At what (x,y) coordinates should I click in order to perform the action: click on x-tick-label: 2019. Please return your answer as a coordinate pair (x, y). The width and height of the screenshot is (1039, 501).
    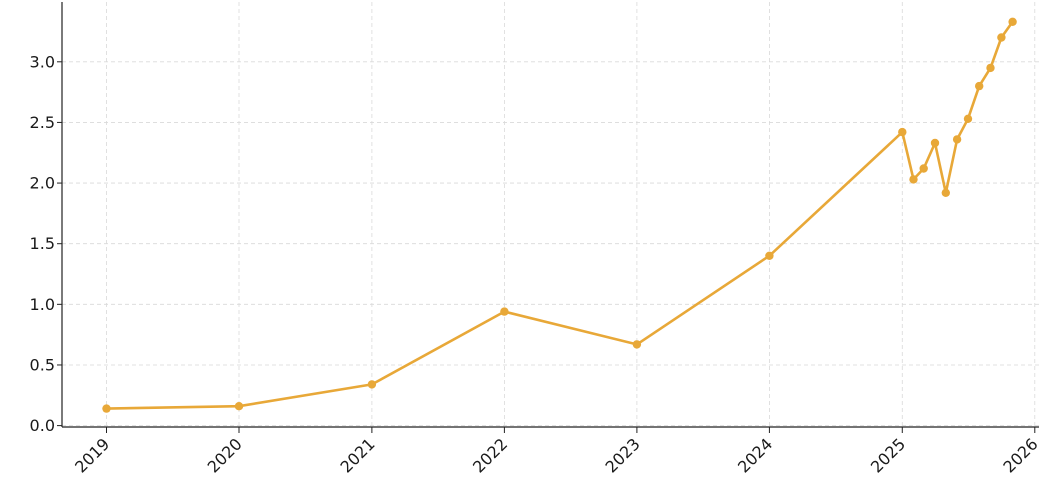
    Looking at the image, I should click on (92, 455).